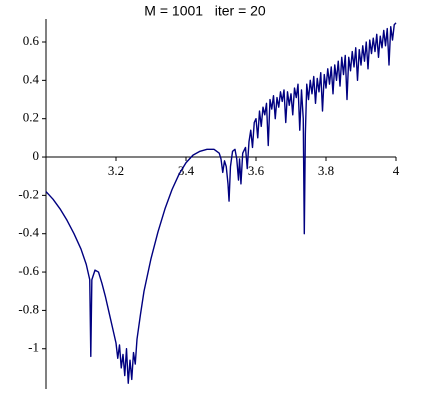  Describe the element at coordinates (396, 170) in the screenshot. I see `x-tick-label: 4` at that location.